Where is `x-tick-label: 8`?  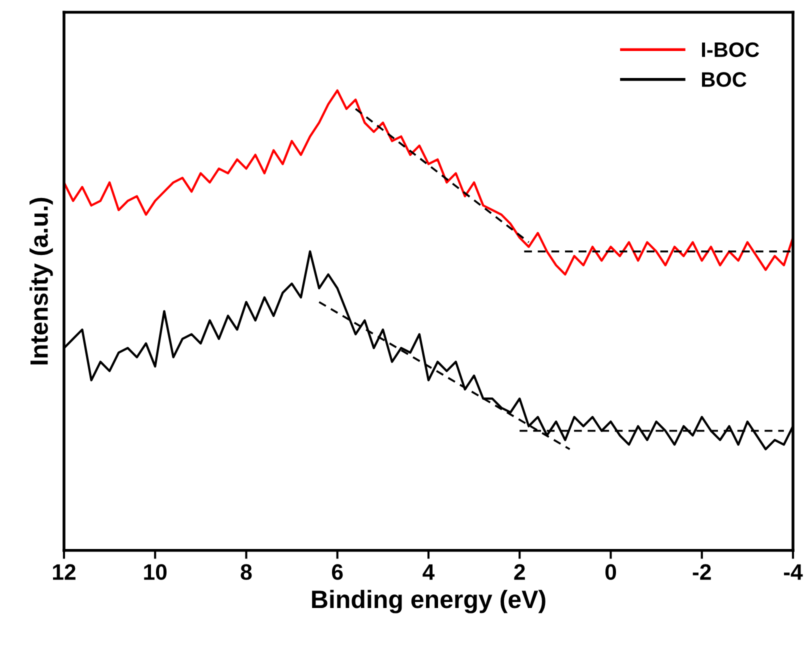
x-tick-label: 8 is located at coordinates (246, 572).